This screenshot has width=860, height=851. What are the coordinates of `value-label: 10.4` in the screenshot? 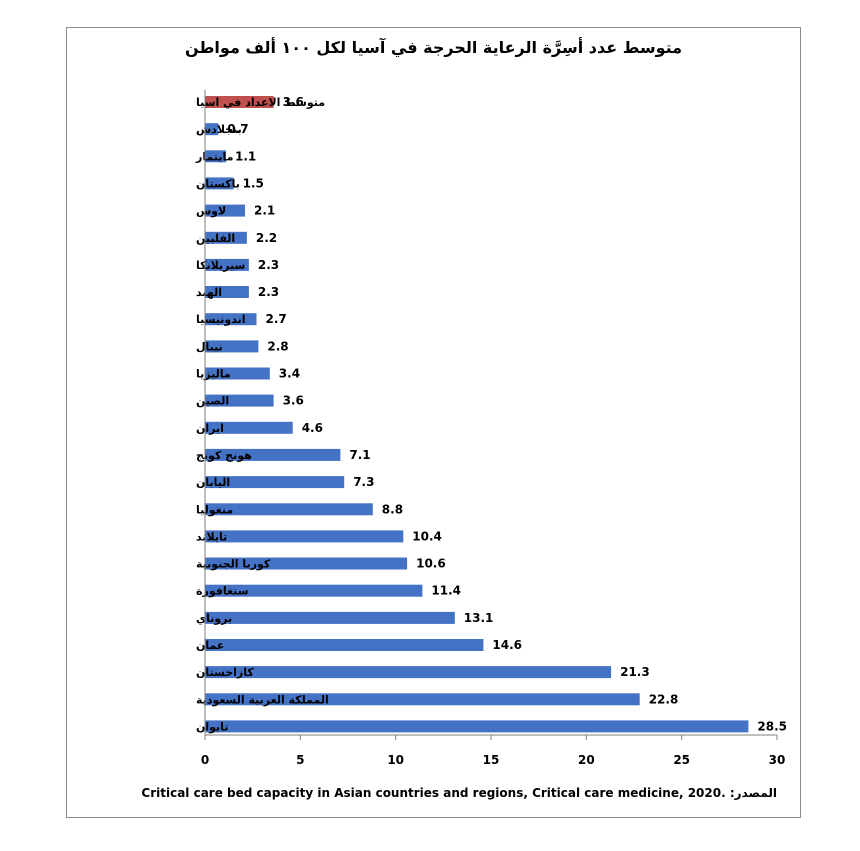 It's located at (427, 536).